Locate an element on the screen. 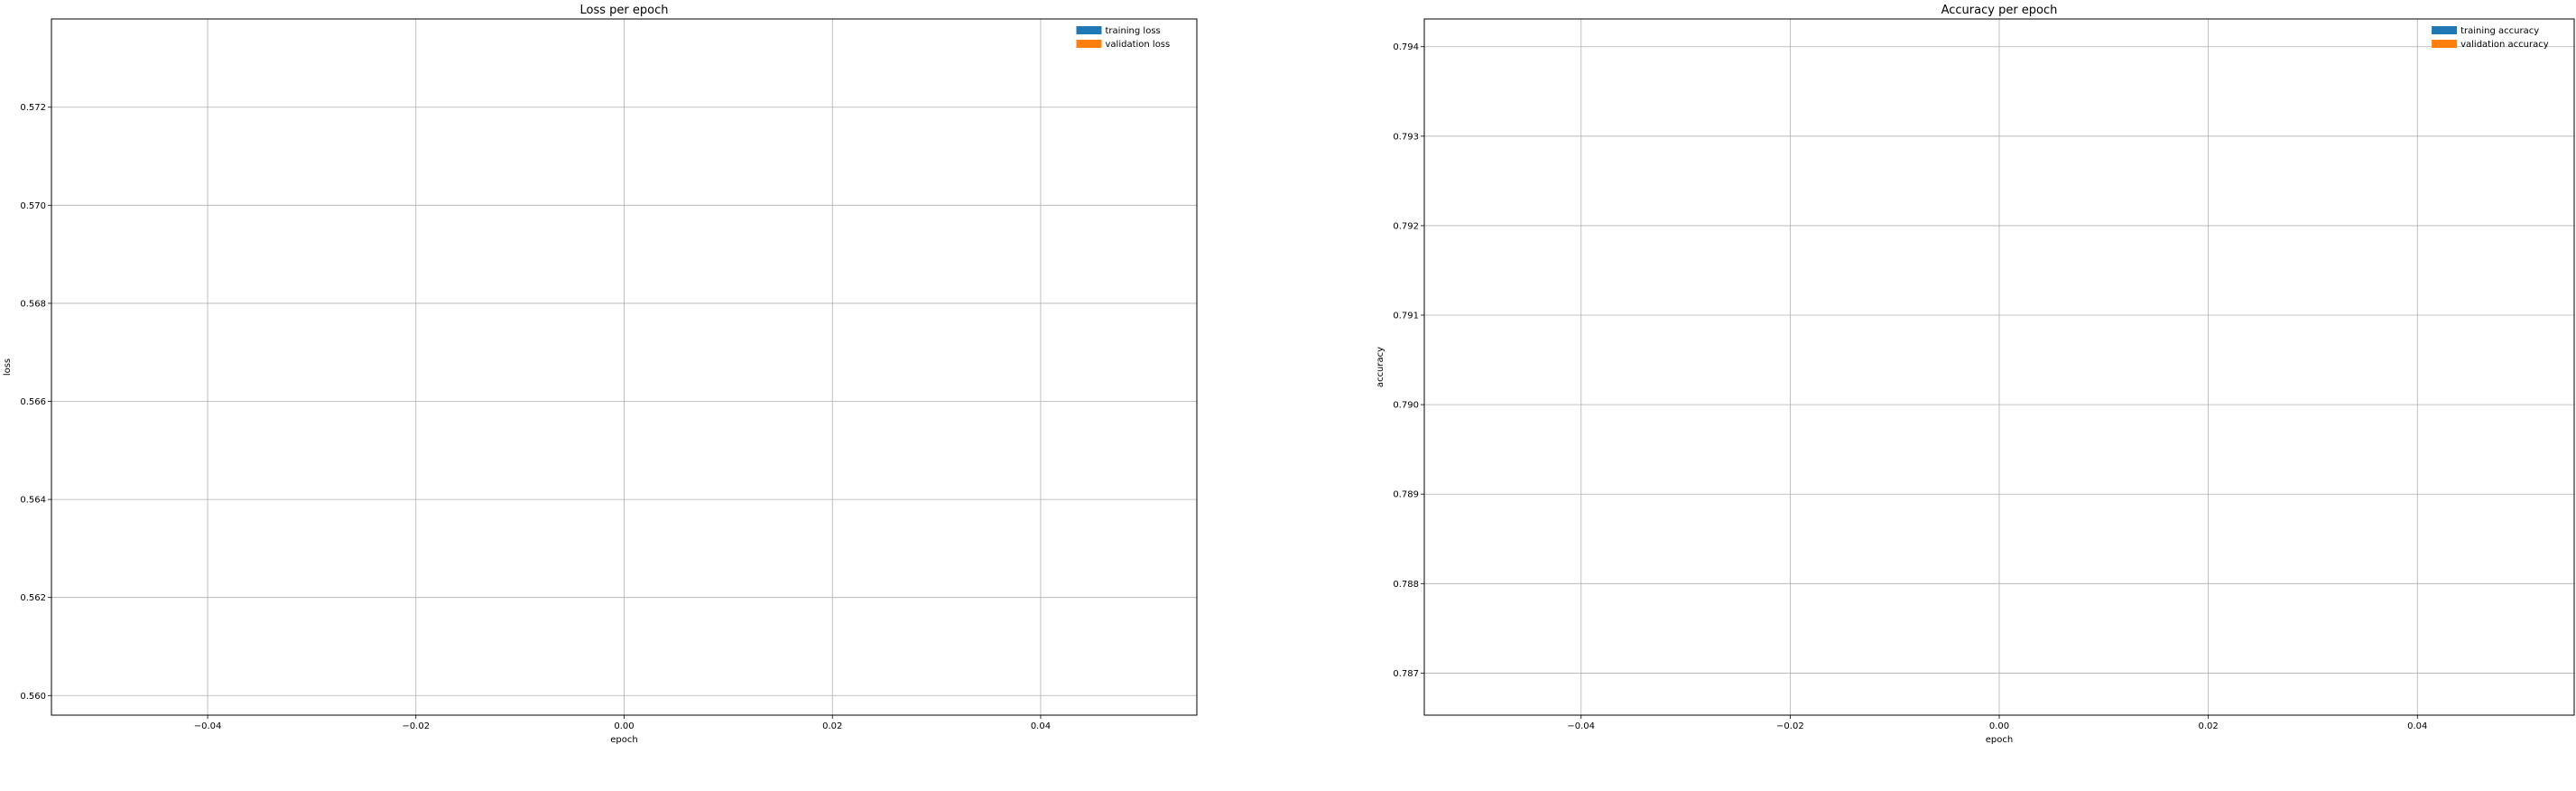  legend-label-validation-accuracy: validation accuracy is located at coordinates (2504, 45).